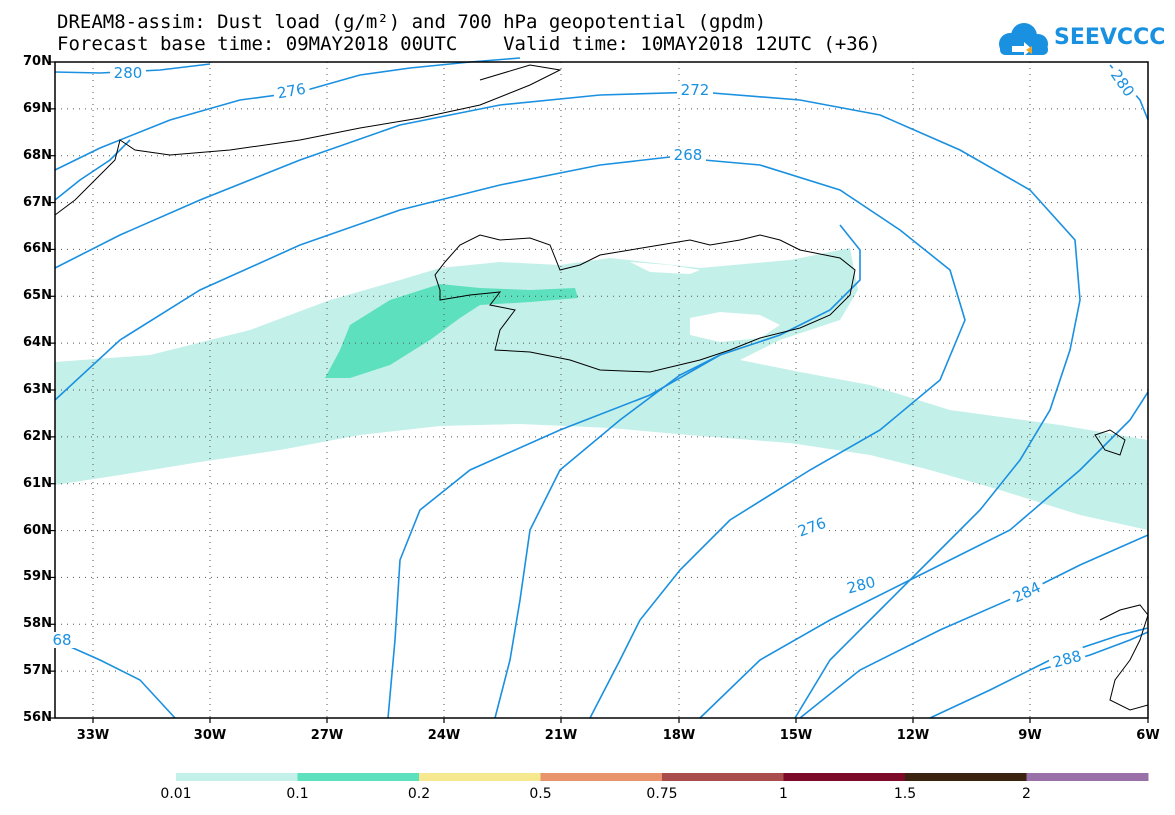 This screenshot has width=1175, height=815. What do you see at coordinates (783, 794) in the screenshot?
I see `colorbar-label: 1` at bounding box center [783, 794].